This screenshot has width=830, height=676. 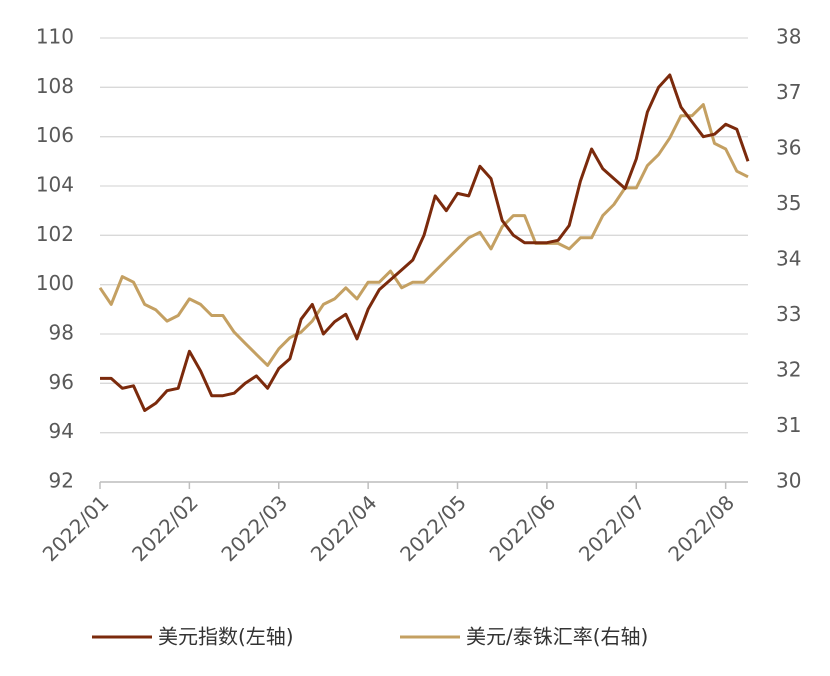 What do you see at coordinates (523, 528) in the screenshot?
I see `x-tick-label: 2022/06` at bounding box center [523, 528].